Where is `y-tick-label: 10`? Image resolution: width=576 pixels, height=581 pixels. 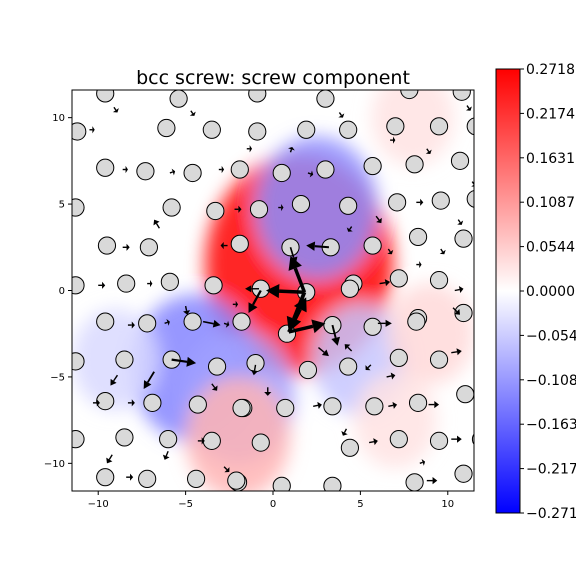 y-tick-label: 10 is located at coordinates (58, 118).